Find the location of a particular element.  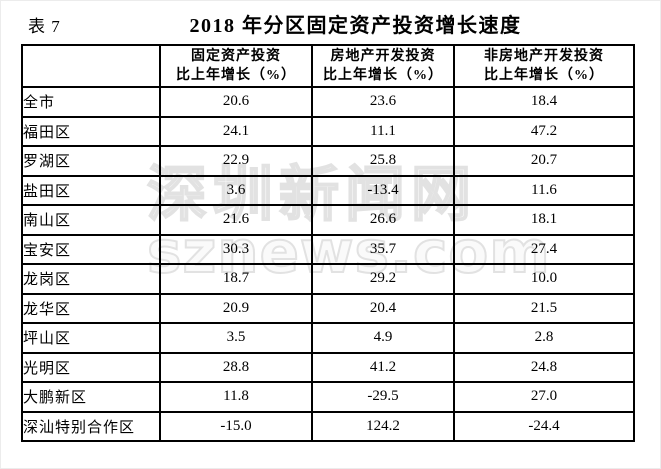

value-cell: 26.6 is located at coordinates (383, 220).